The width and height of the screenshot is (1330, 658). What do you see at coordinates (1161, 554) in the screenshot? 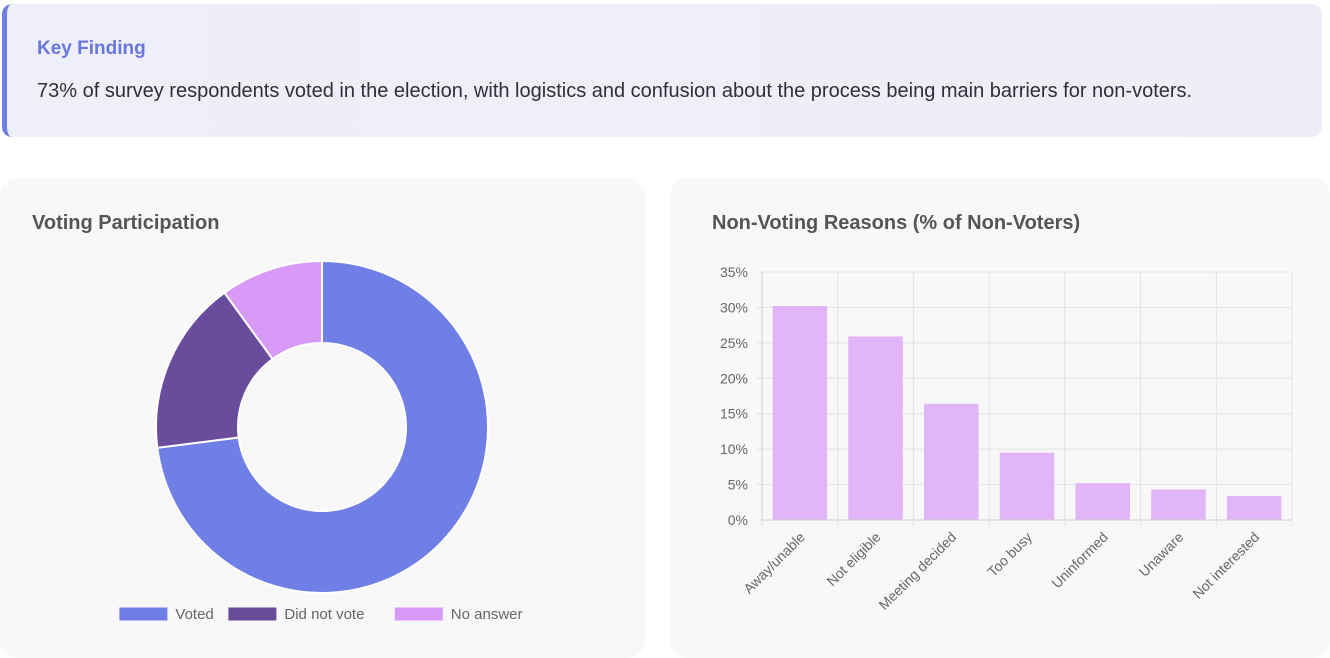
I see `x-tick-label: Unaware` at bounding box center [1161, 554].